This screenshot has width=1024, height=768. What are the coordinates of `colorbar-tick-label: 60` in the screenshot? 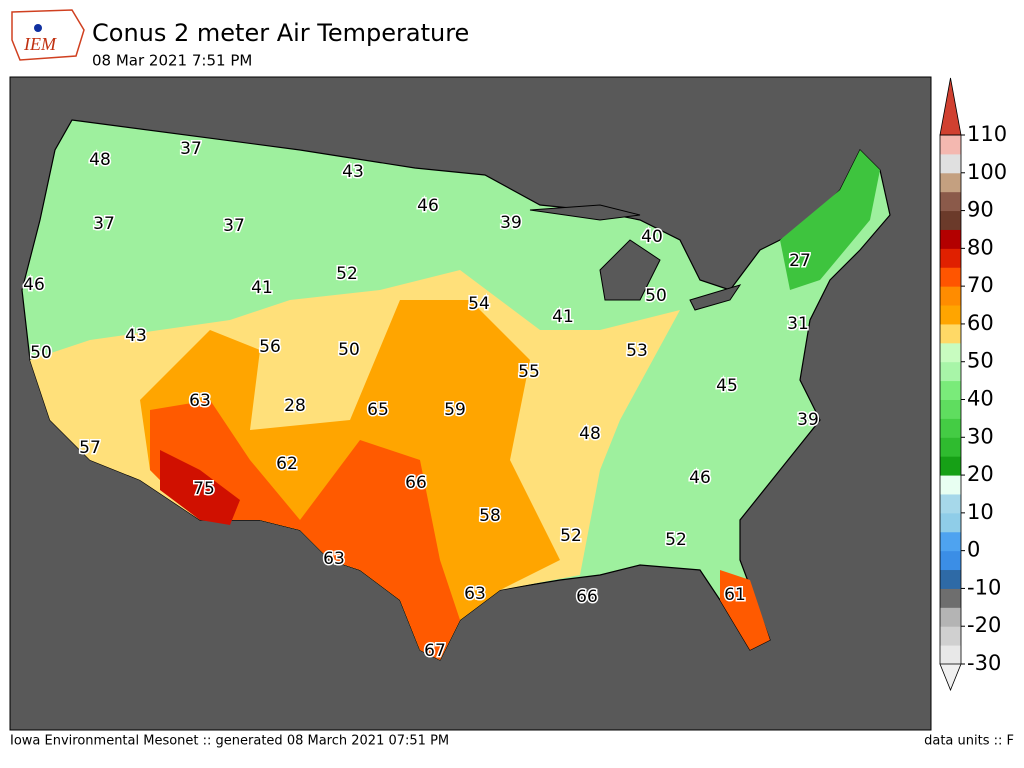 It's located at (980, 323).